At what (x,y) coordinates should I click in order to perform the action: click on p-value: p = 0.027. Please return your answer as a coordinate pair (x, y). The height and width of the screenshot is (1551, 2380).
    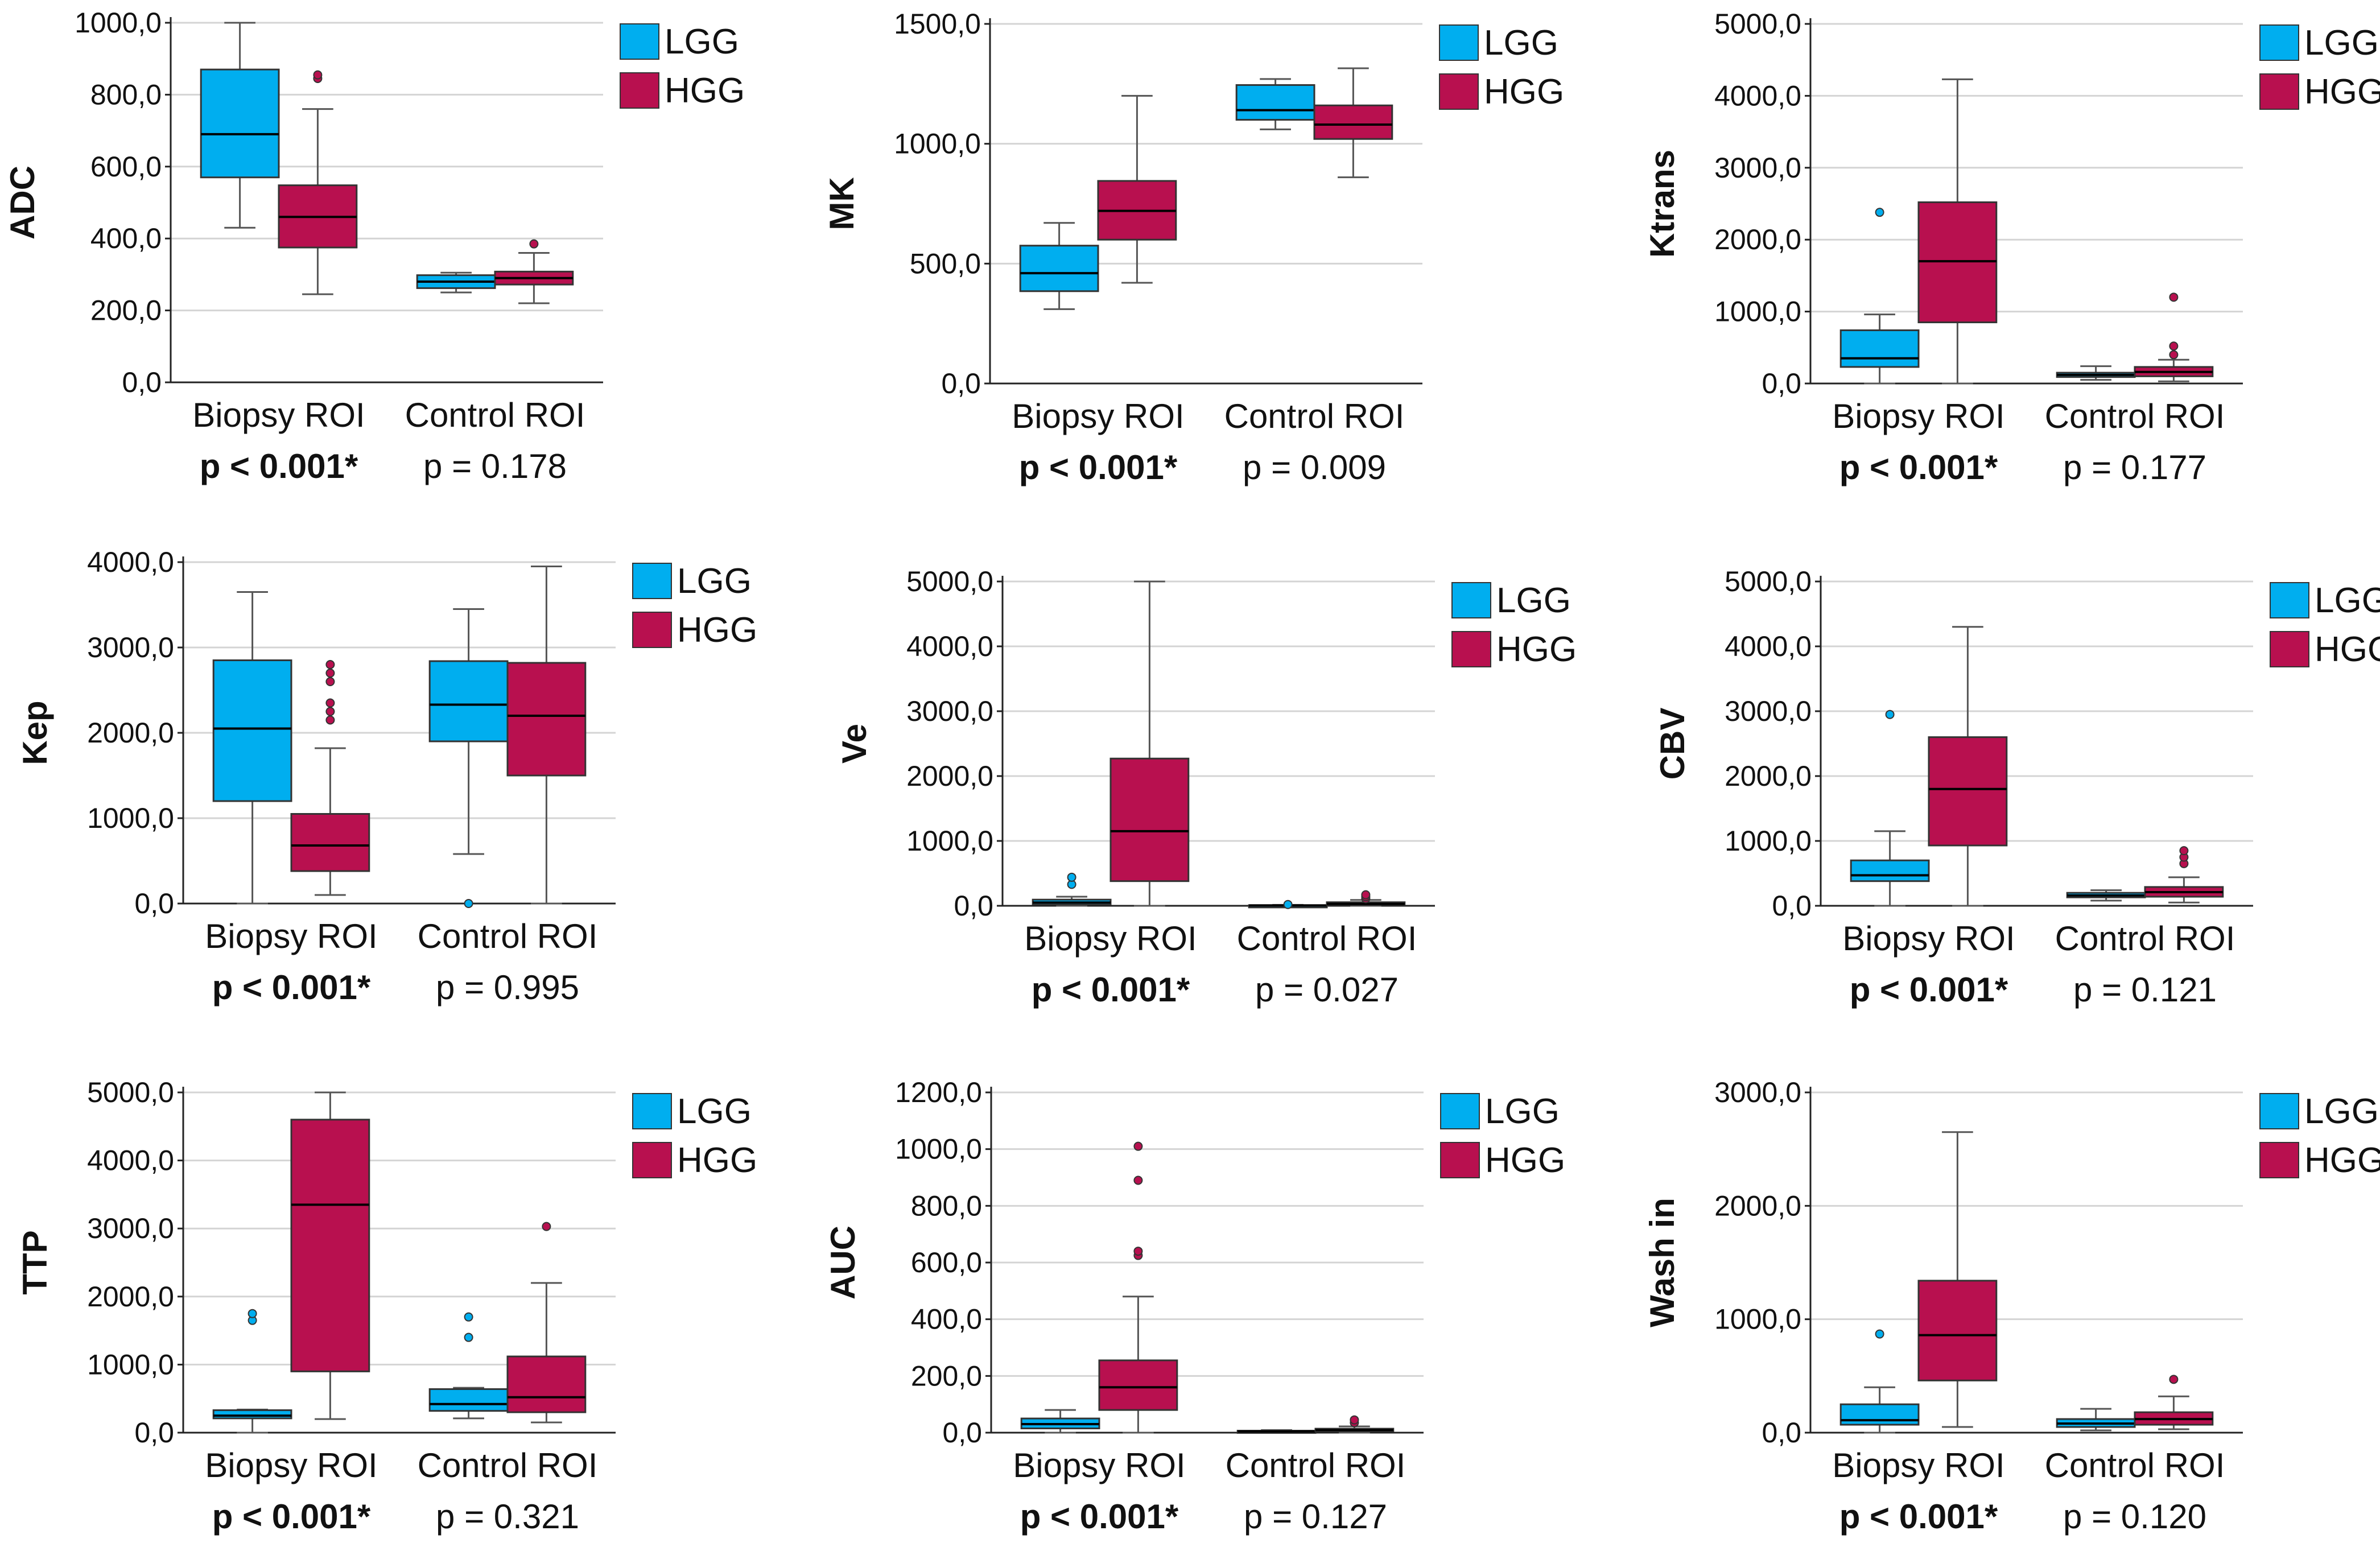
    Looking at the image, I should click on (1327, 990).